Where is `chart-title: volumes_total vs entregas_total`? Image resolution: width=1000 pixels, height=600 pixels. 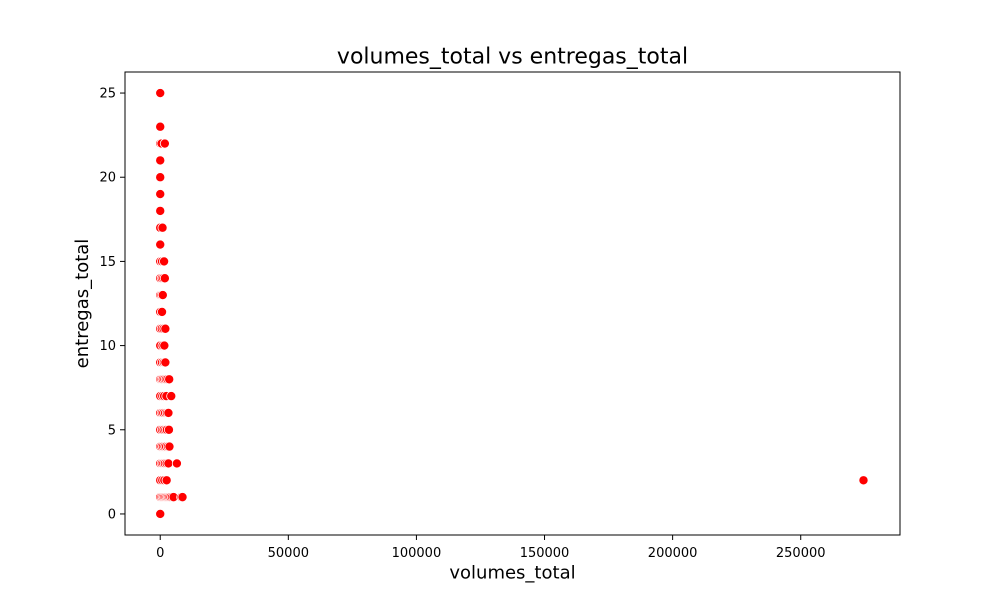
chart-title: volumes_total vs entregas_total is located at coordinates (512, 57).